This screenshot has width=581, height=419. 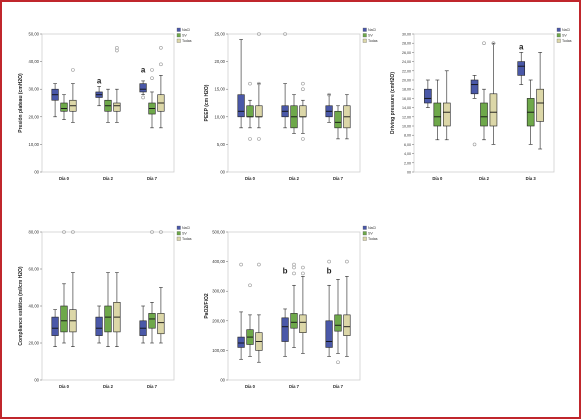 What do you see at coordinates (218, 291) in the screenshot?
I see `y-tick-label: 300,00` at bounding box center [218, 291].